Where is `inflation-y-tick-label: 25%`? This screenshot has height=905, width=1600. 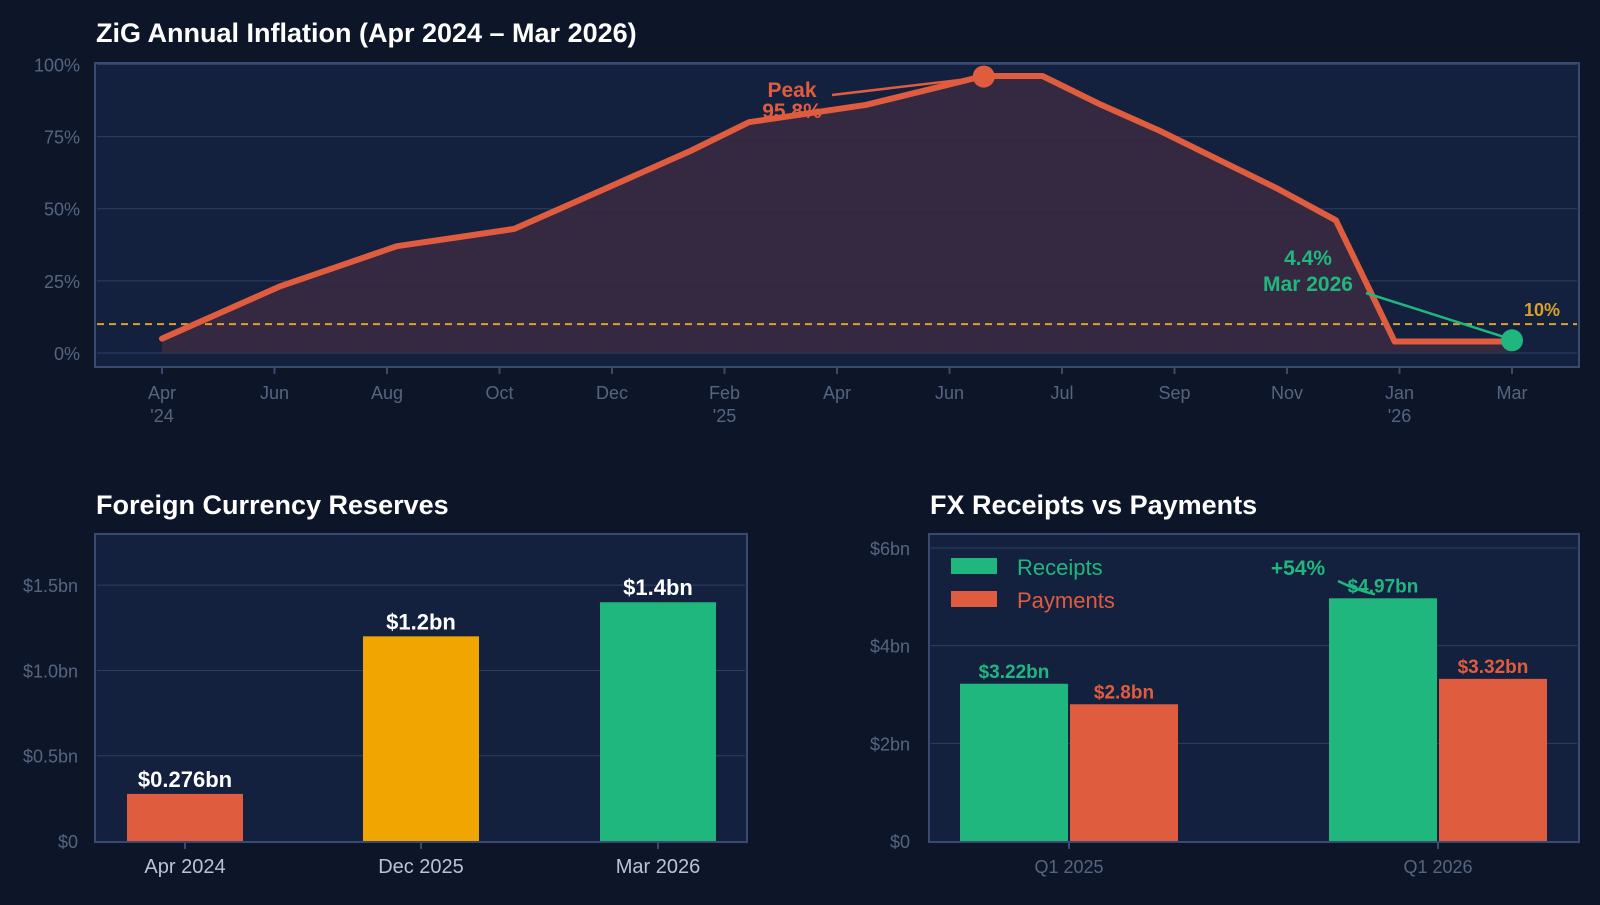 inflation-y-tick-label: 25% is located at coordinates (62, 282).